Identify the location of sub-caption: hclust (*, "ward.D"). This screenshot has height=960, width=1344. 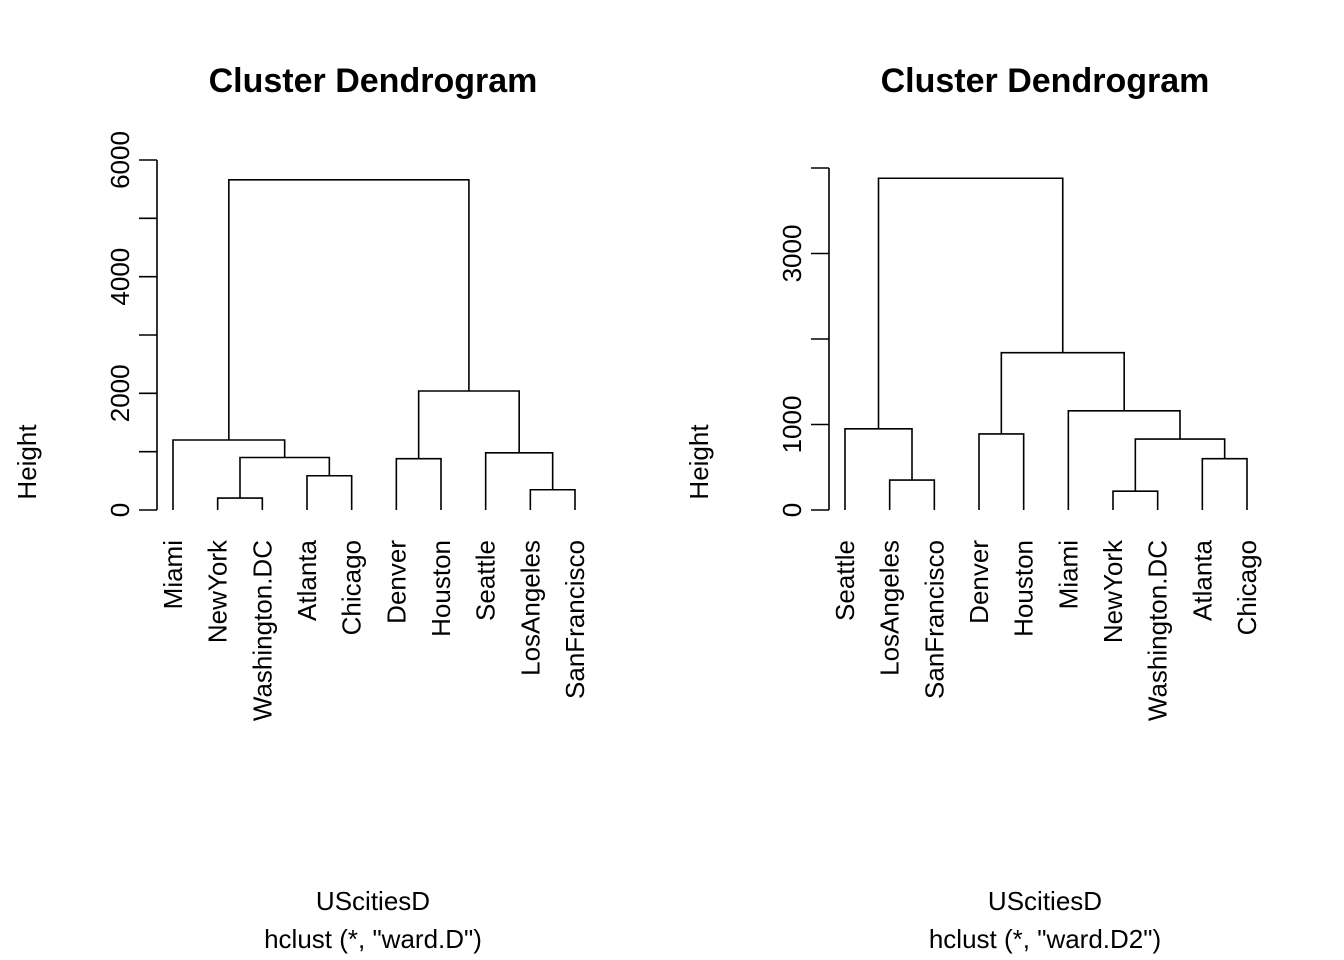
(373, 939).